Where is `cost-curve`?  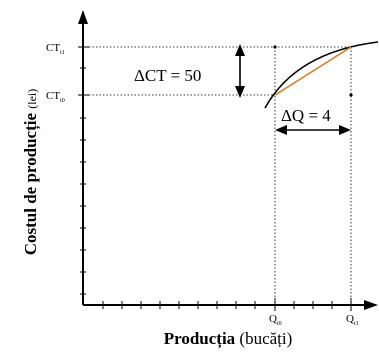
cost-curve is located at coordinates (321, 75).